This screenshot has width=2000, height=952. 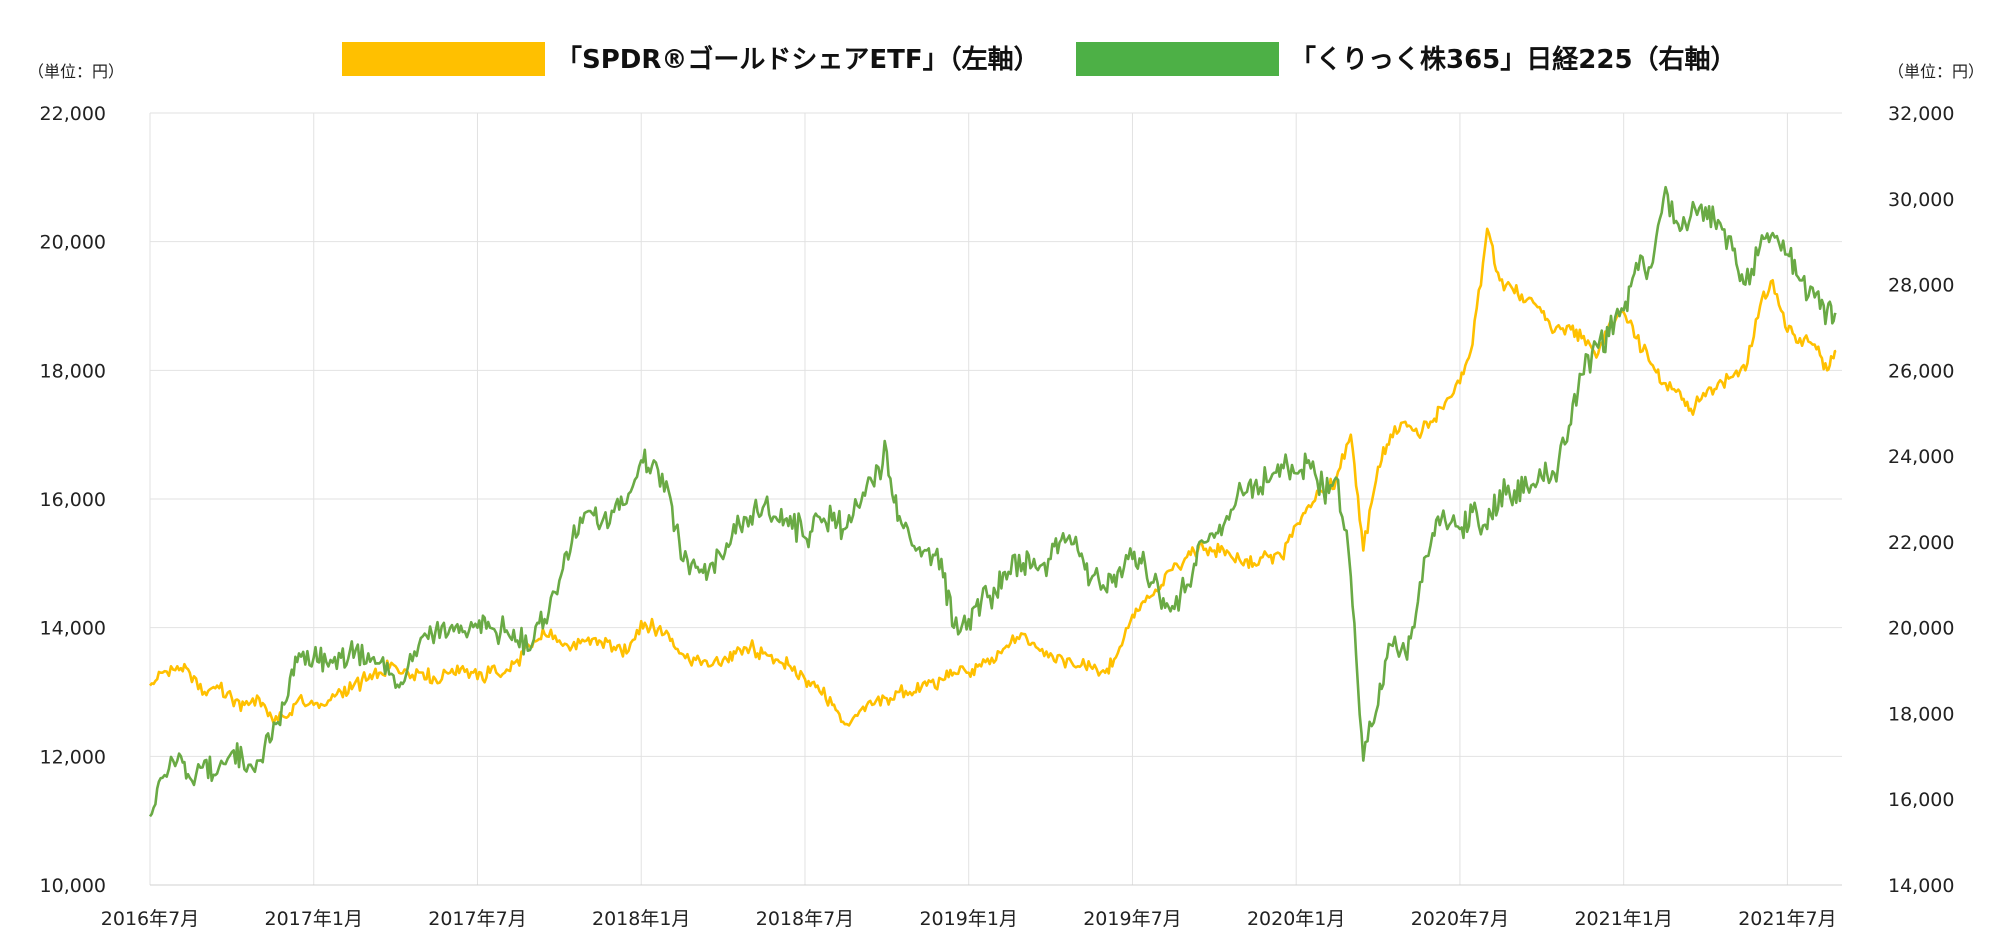 I want to click on right-tick-label: 26,000, so click(x=1921, y=371).